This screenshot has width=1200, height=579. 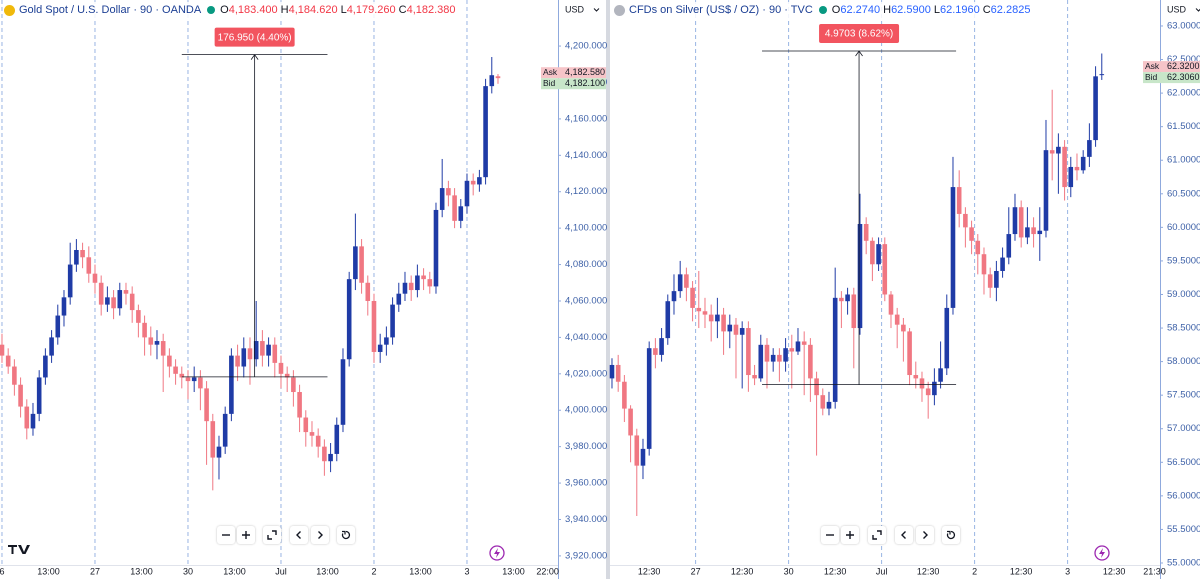 What do you see at coordinates (586, 483) in the screenshot?
I see `y-tick-label: 3,960.000` at bounding box center [586, 483].